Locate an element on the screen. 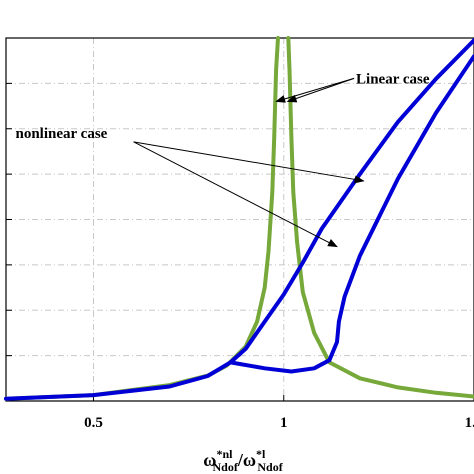 The height and width of the screenshot is (474, 474). x-tick-label-2: 1.5 is located at coordinates (469, 423).